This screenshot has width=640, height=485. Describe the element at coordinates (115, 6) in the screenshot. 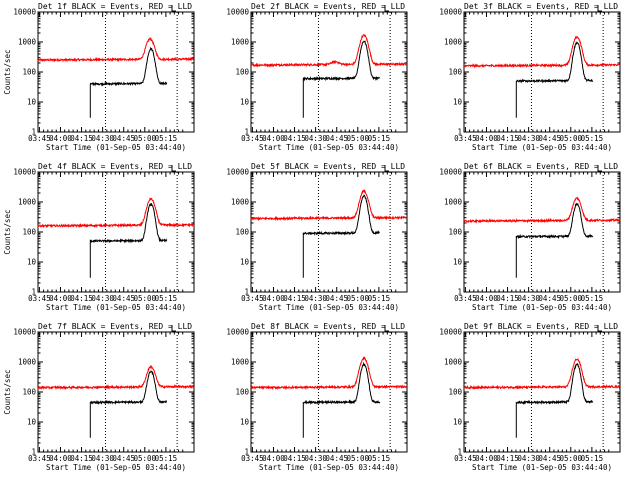

I see `chart-title: Det 1f BLACK = Events, RED = LLD` at that location.